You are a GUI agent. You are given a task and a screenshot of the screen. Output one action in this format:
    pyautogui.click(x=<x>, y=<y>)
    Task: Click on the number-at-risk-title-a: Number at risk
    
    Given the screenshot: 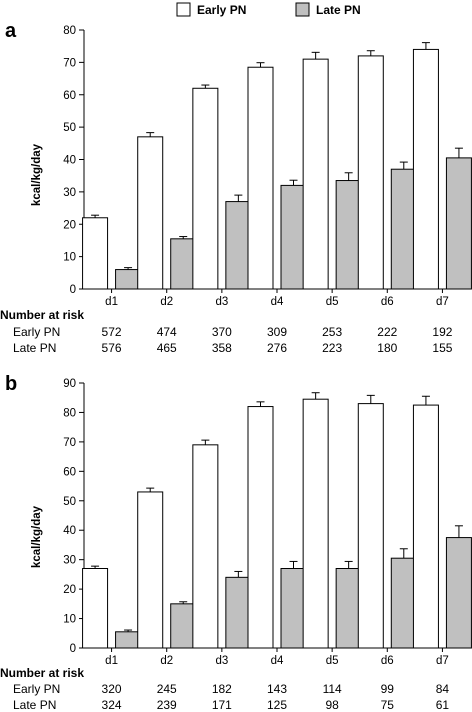 What is the action you would take?
    pyautogui.click(x=42, y=315)
    